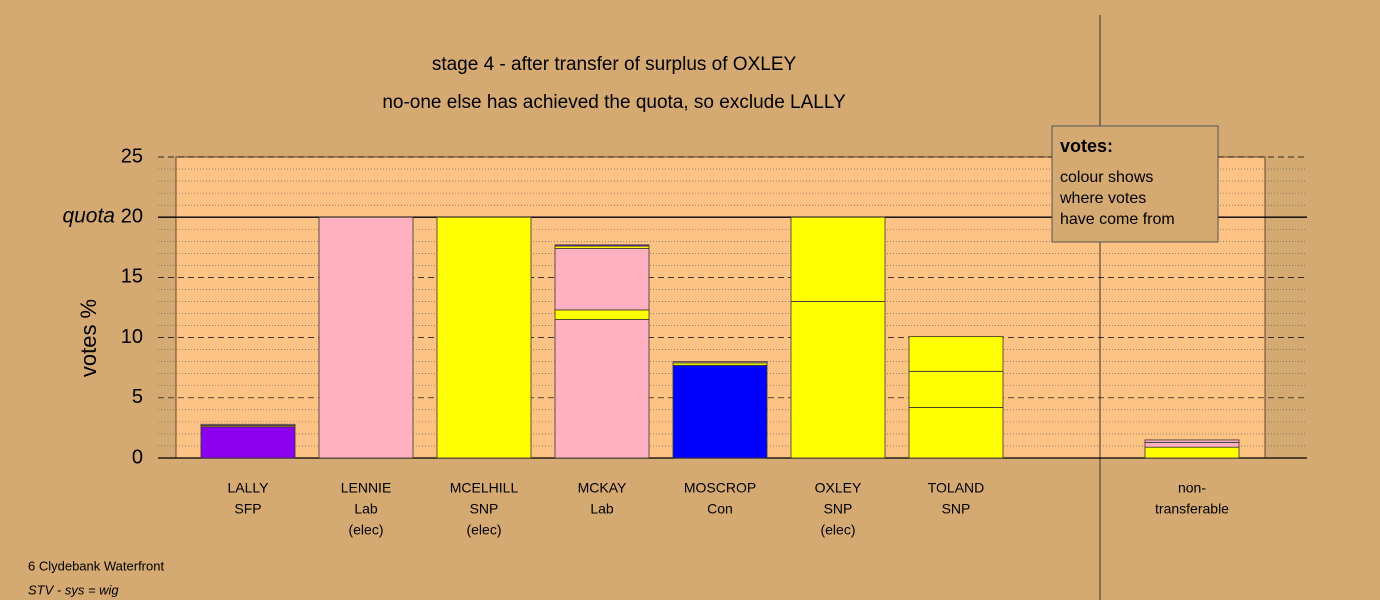 The height and width of the screenshot is (600, 1380). I want to click on y-tick-label: 15, so click(132, 277).